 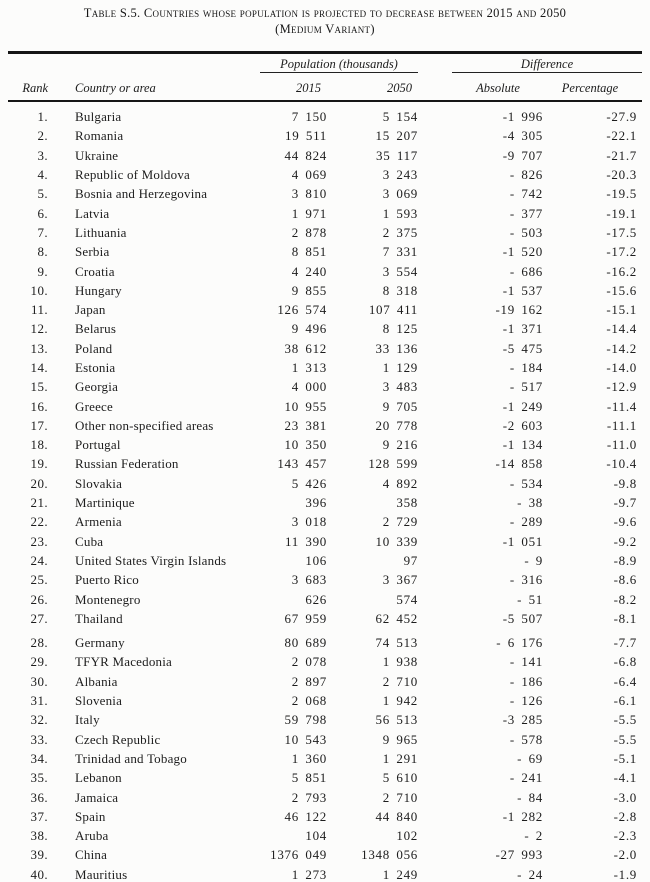 What do you see at coordinates (100, 643) in the screenshot?
I see `country-cell: Germany` at bounding box center [100, 643].